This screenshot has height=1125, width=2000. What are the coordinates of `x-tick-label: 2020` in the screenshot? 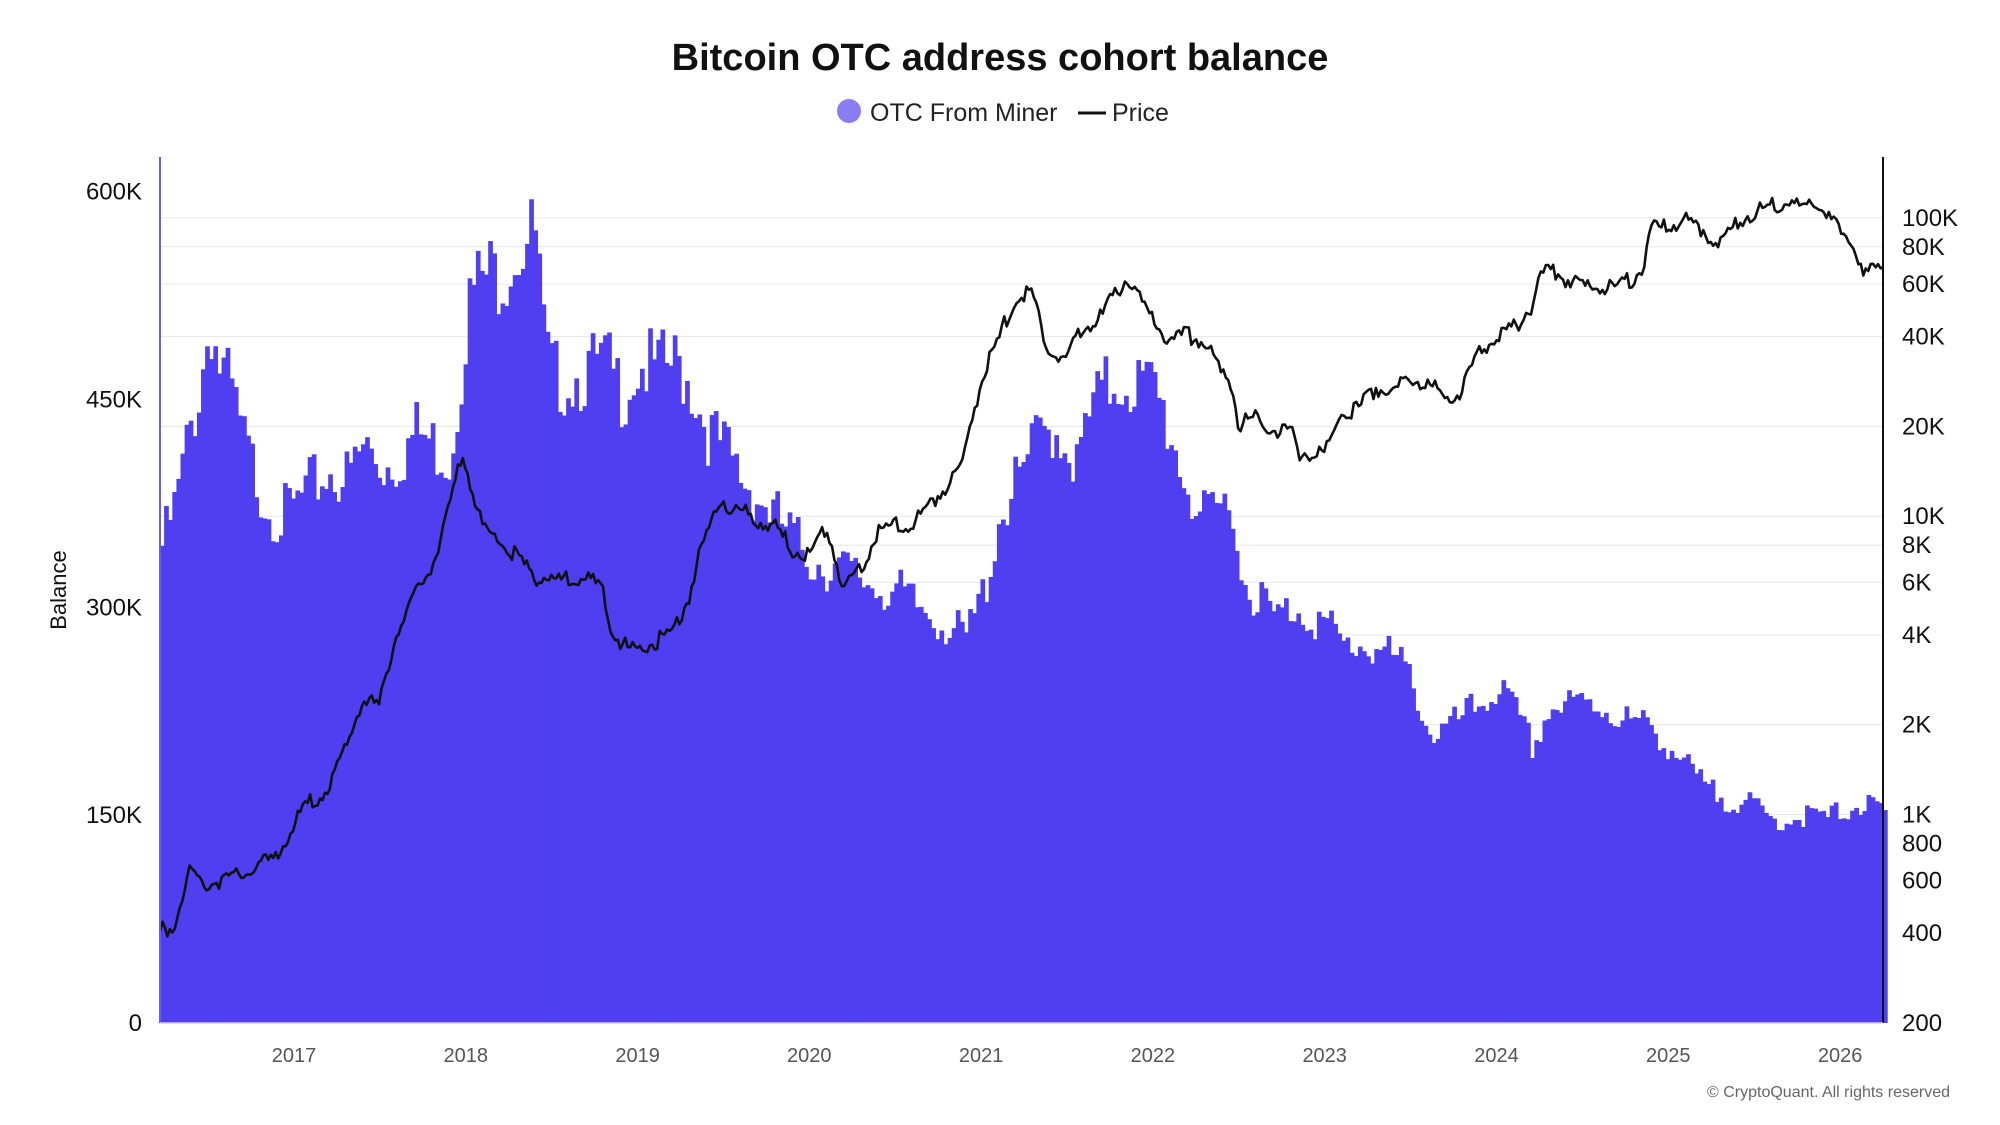 It's located at (809, 1056).